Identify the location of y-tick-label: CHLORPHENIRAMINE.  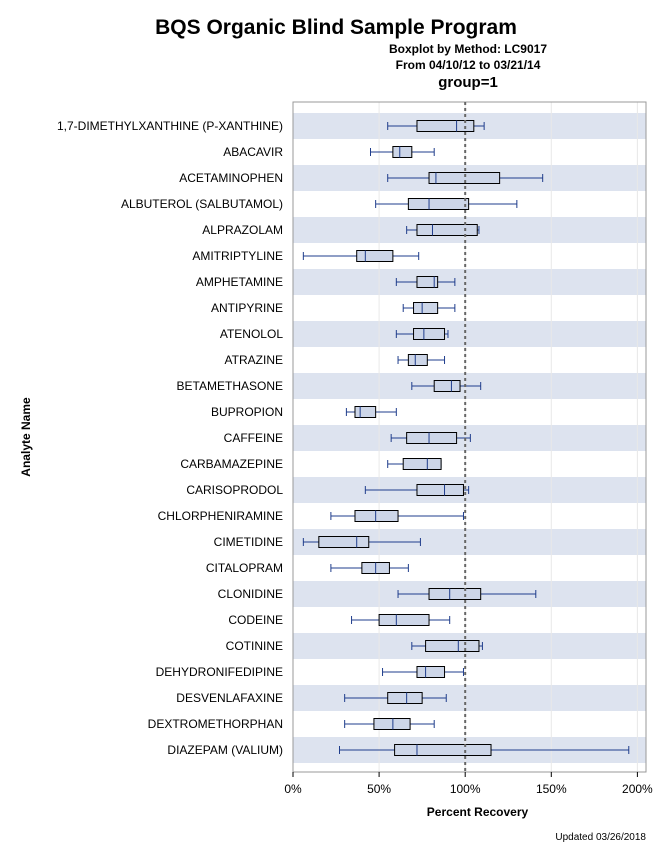
(220, 516).